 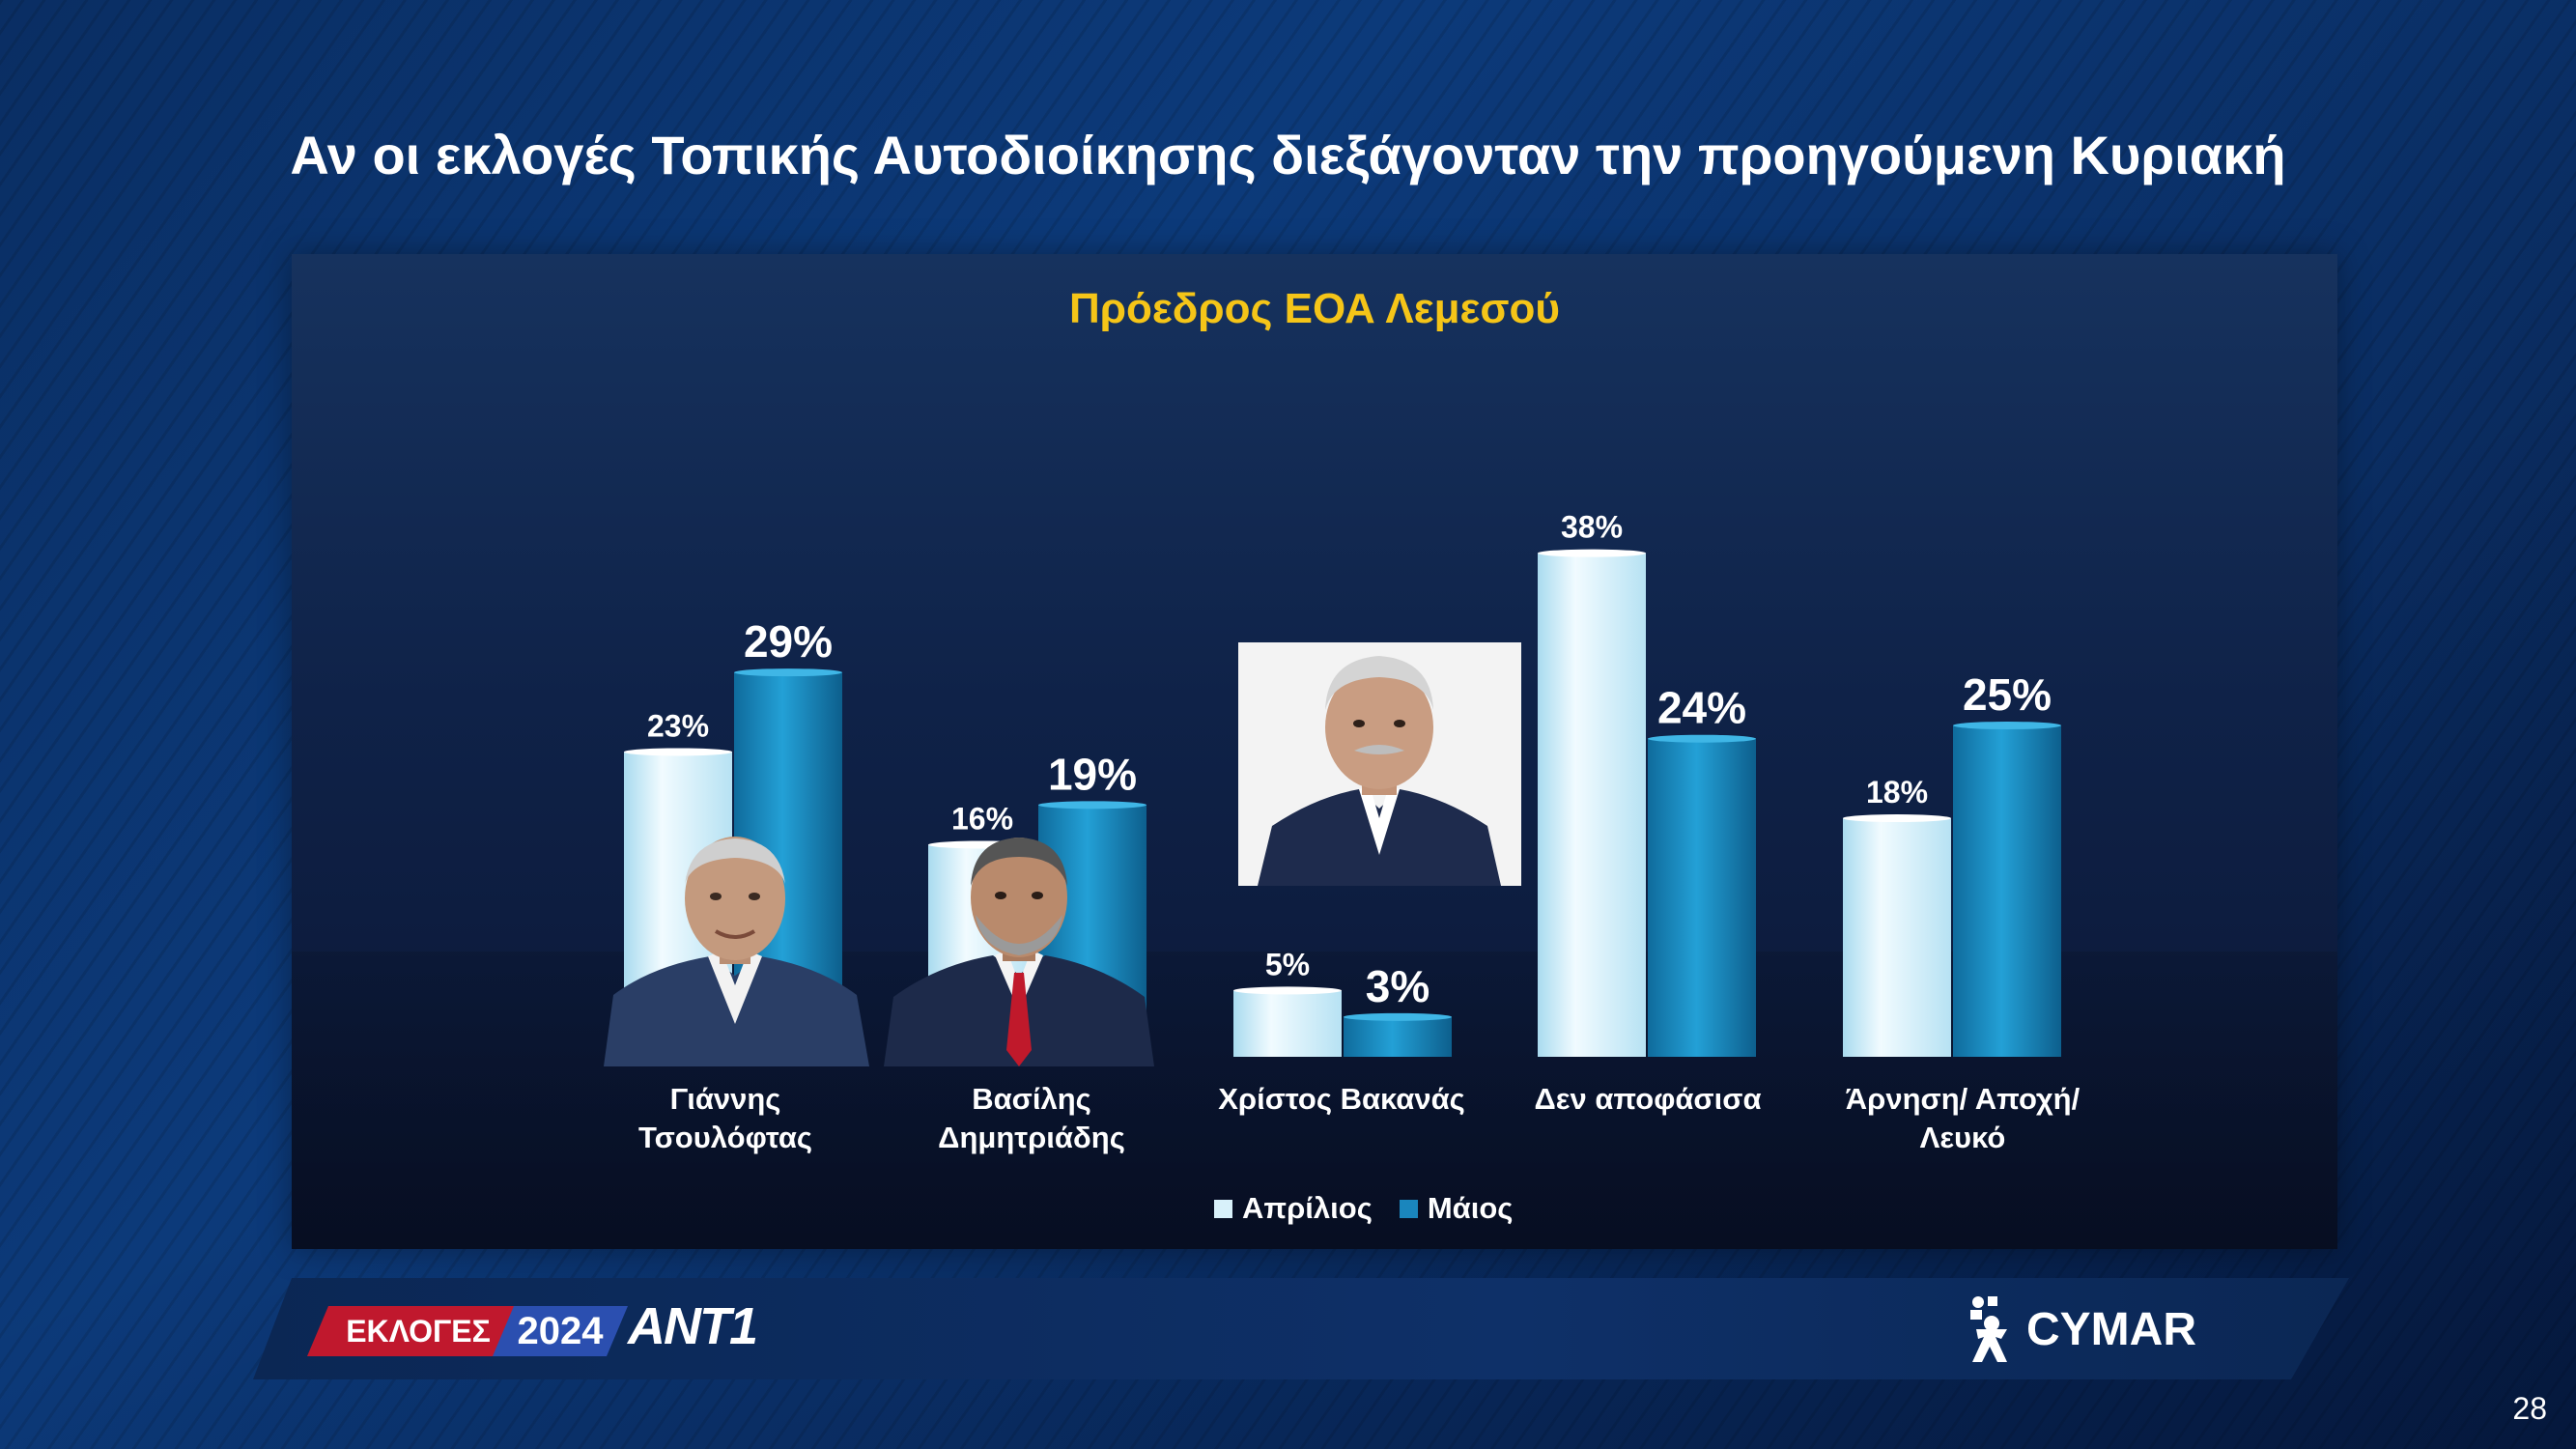 What do you see at coordinates (1092, 774) in the screenshot?
I see `data-label-may-1: 19%` at bounding box center [1092, 774].